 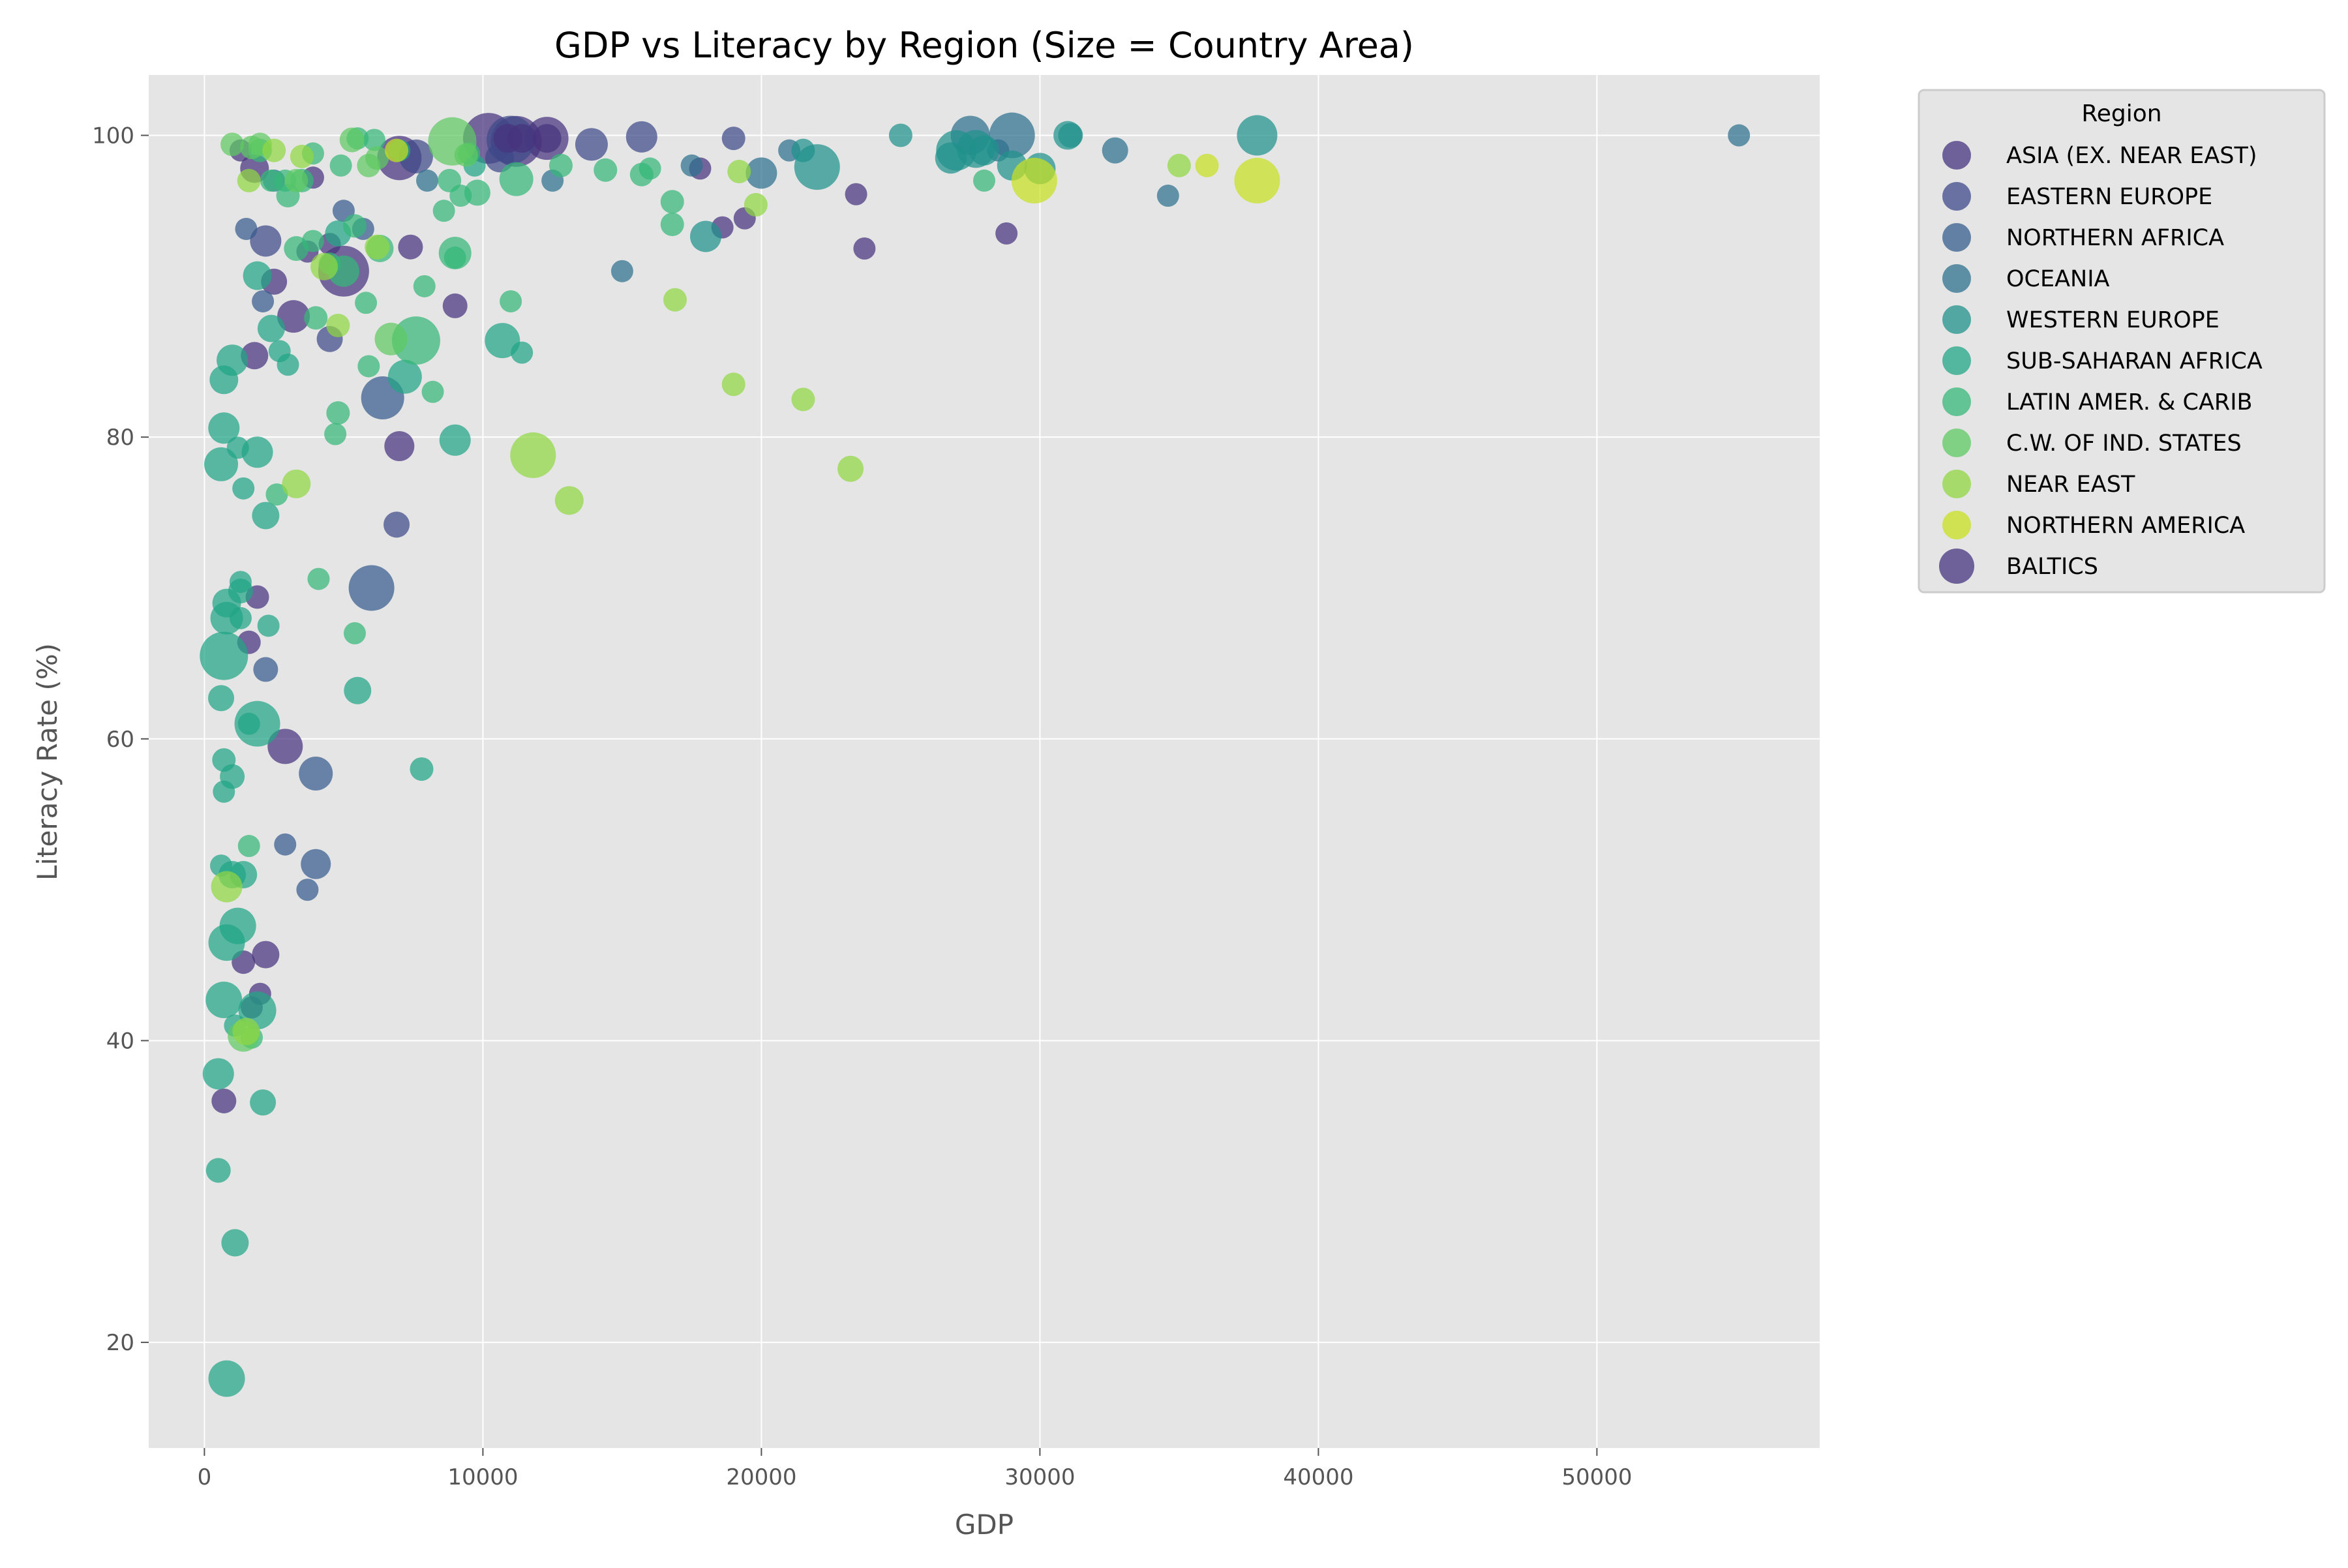 What do you see at coordinates (47, 762) in the screenshot?
I see `y-axis-label: Literacy Rate (%)` at bounding box center [47, 762].